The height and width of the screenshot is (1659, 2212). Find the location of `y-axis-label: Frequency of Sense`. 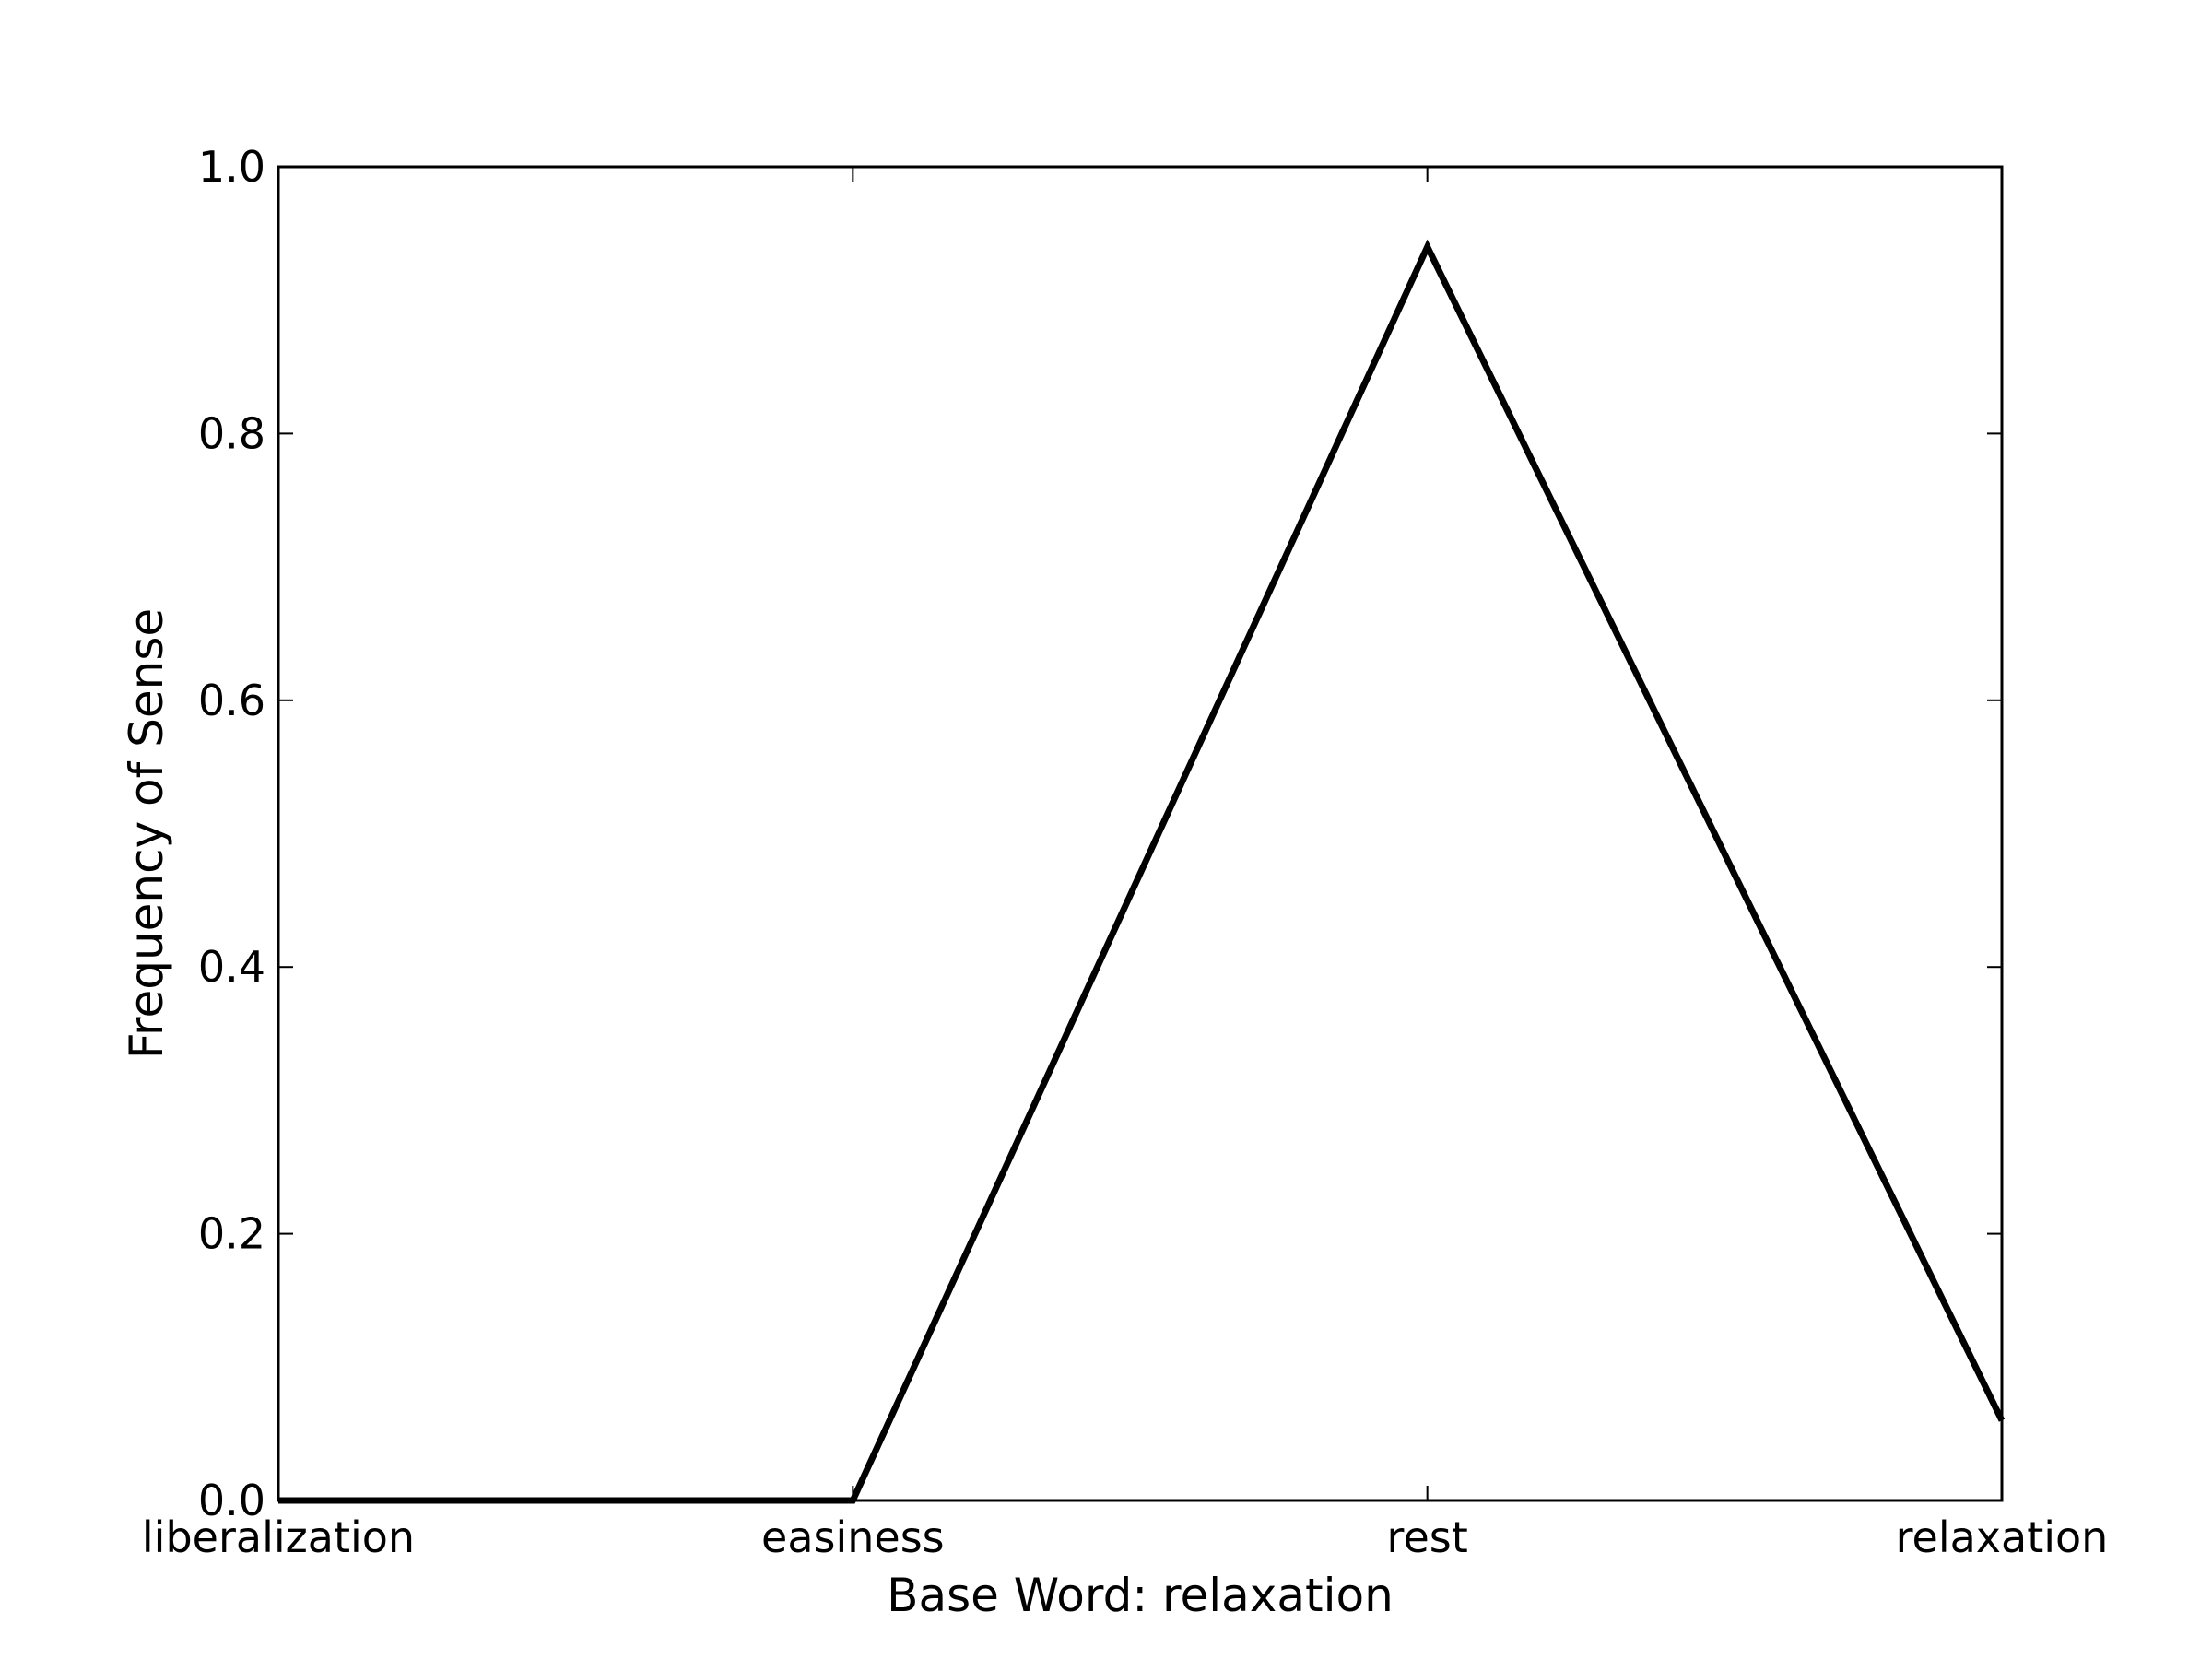

y-axis-label: Frequency of Sense is located at coordinates (146, 833).